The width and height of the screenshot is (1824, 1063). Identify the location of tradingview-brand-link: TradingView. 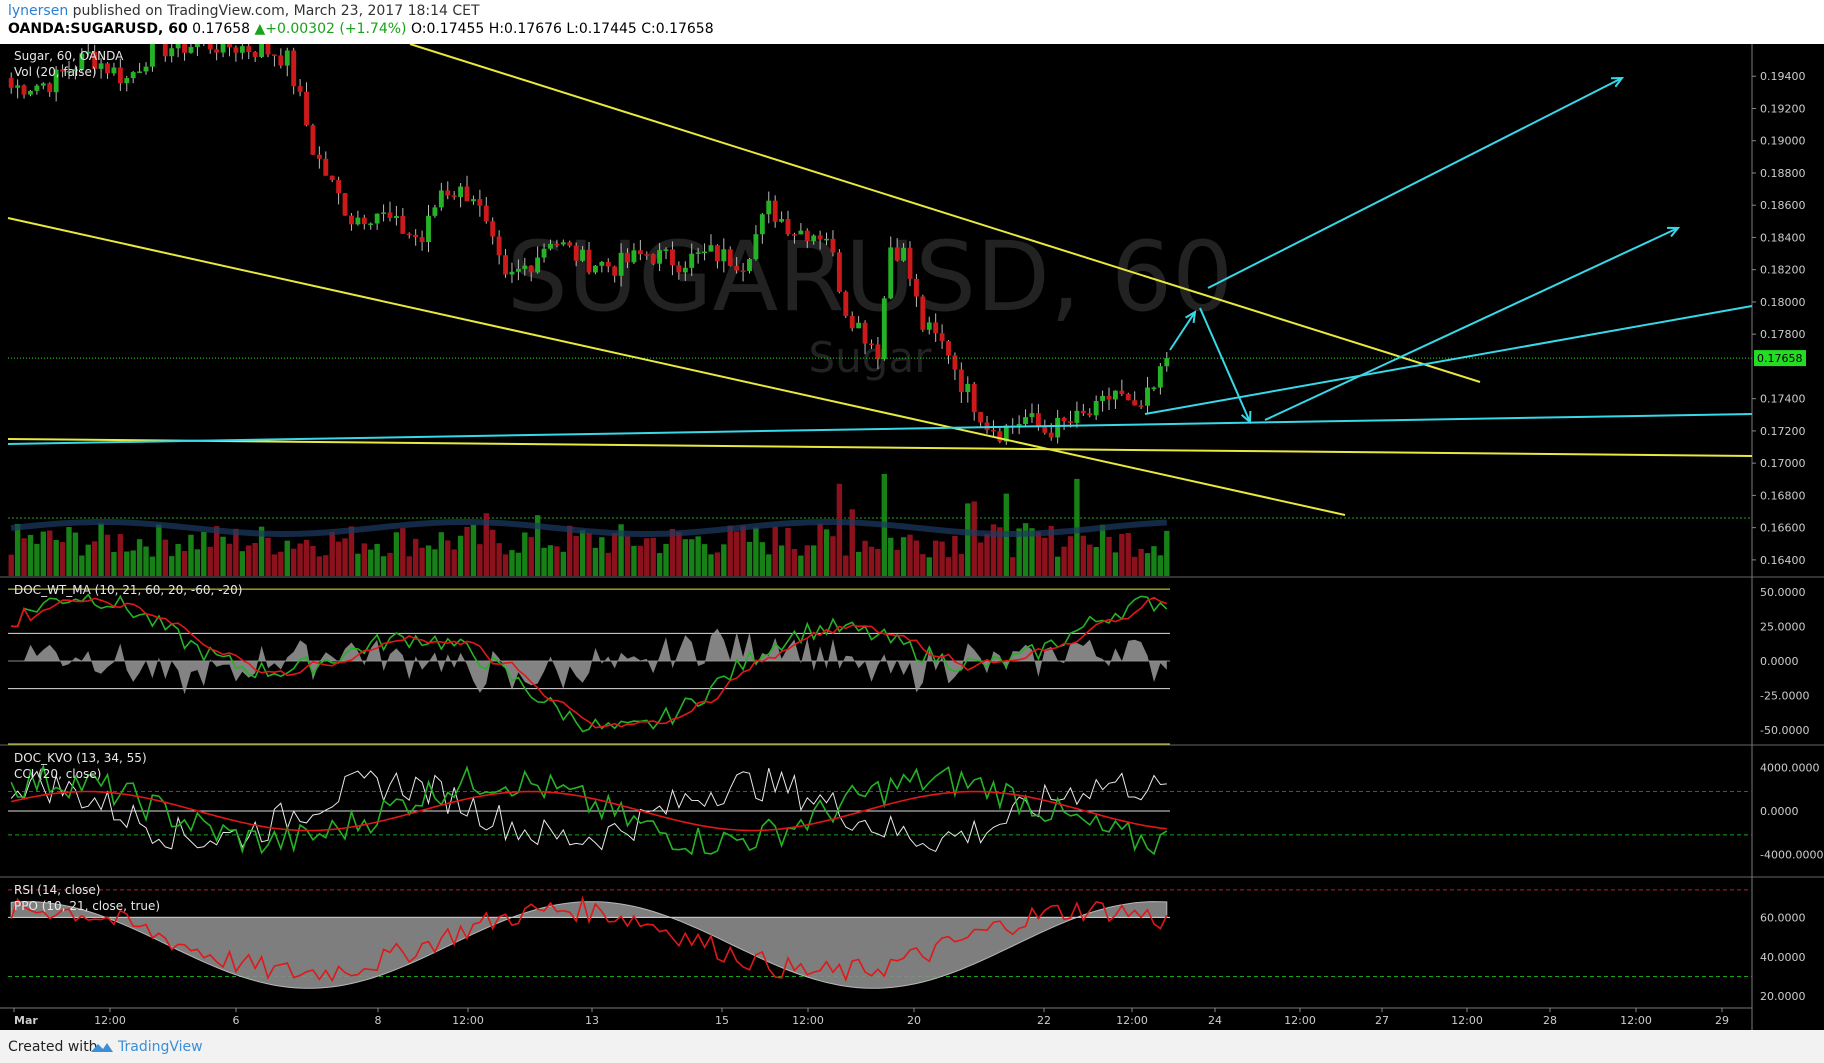
(160, 1047).